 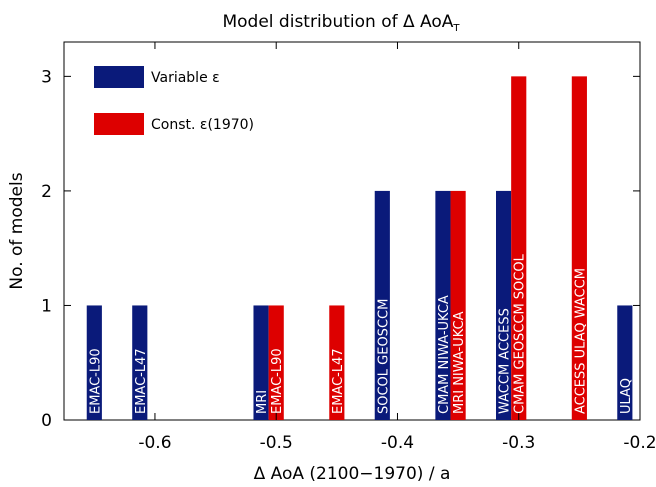 What do you see at coordinates (202, 125) in the screenshot?
I see `legend-label-constant: Const. ε(1970)` at bounding box center [202, 125].